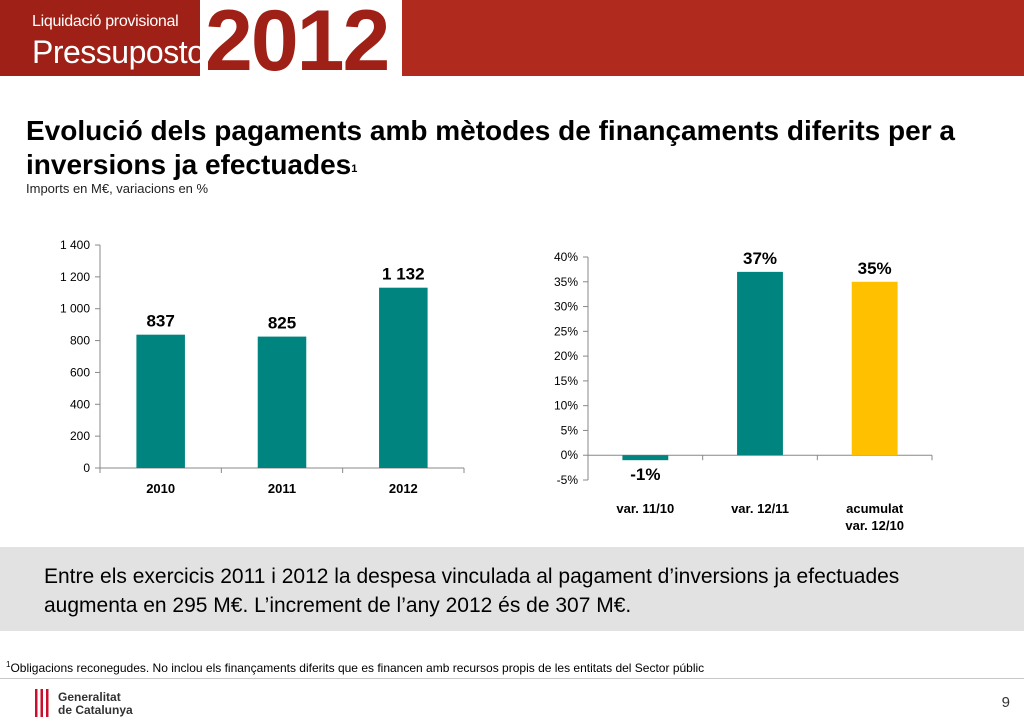  Describe the element at coordinates (566, 406) in the screenshot. I see `y-tick-label: 10%` at that location.